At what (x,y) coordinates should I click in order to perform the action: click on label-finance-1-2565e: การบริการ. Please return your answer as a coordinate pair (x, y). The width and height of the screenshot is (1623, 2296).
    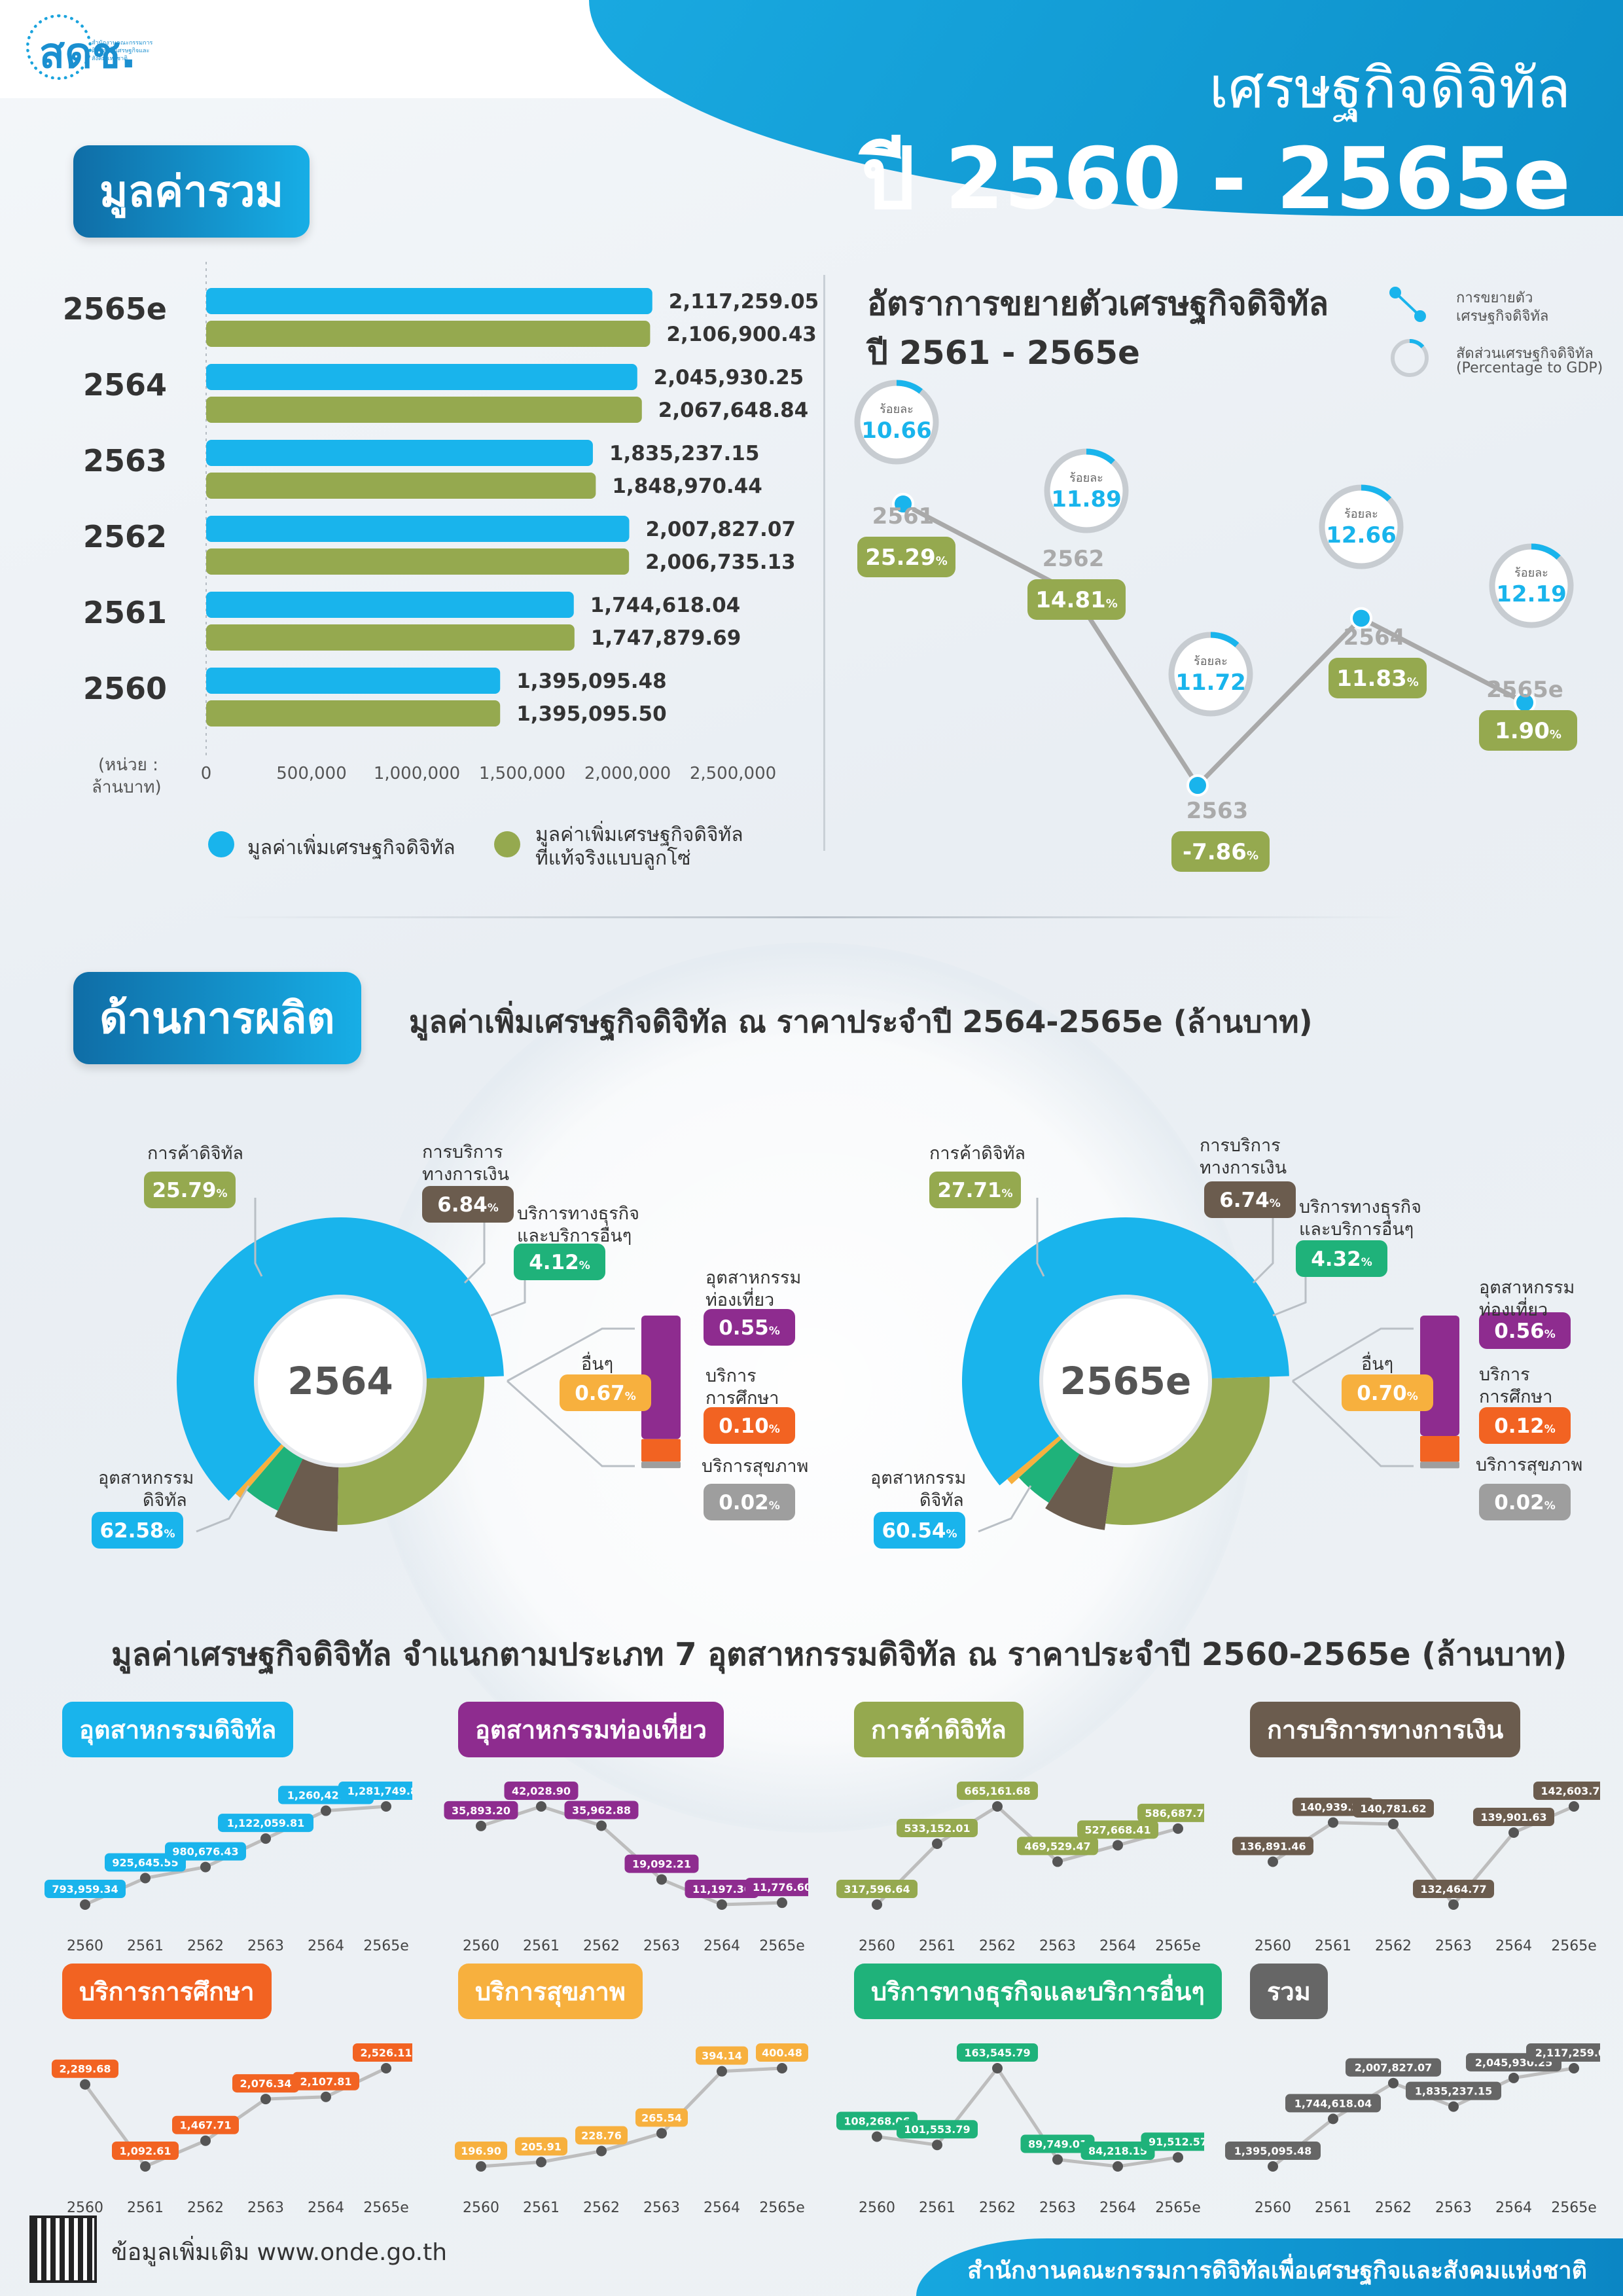
    Looking at the image, I should click on (1240, 1146).